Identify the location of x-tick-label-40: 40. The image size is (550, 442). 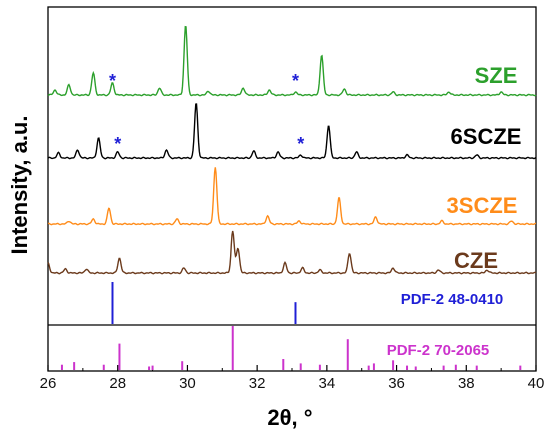
(536, 383).